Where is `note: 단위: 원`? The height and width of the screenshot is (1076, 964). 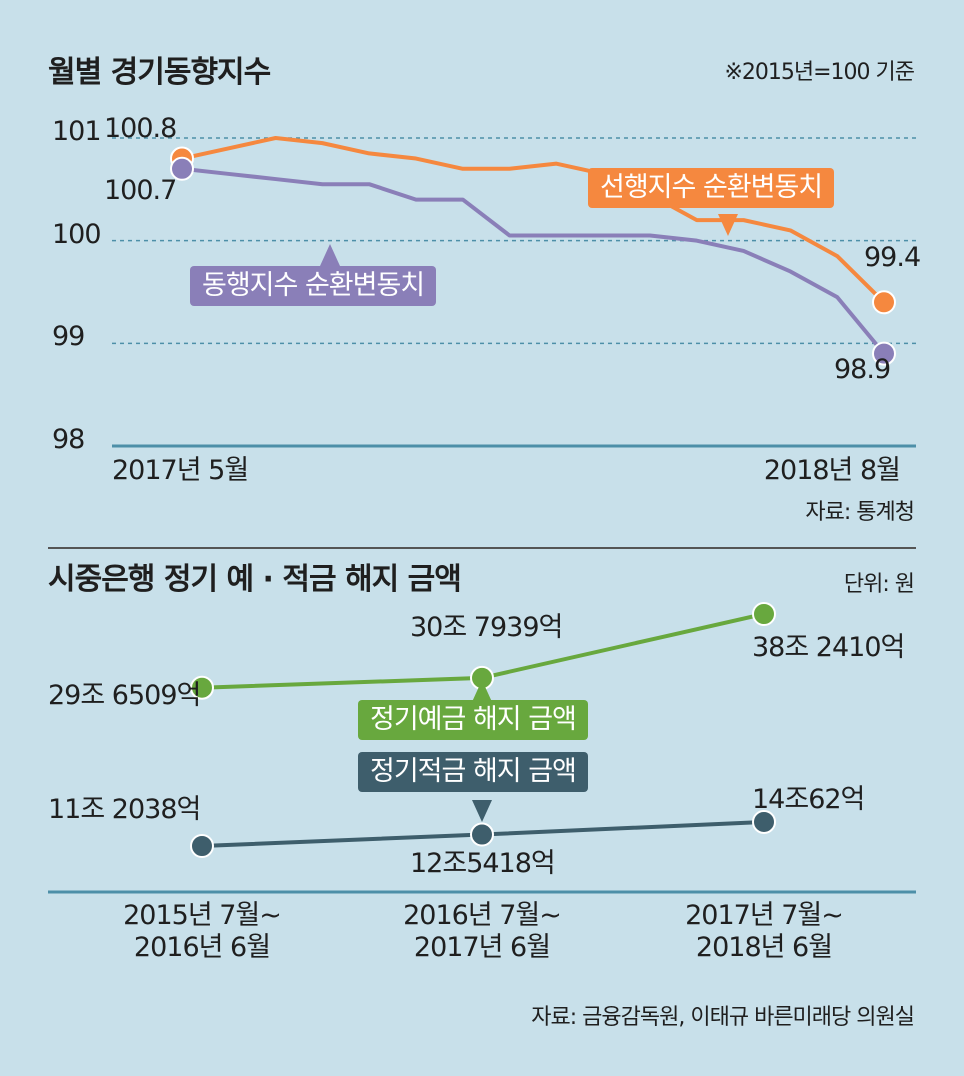
note: 단위: 원 is located at coordinates (879, 584).